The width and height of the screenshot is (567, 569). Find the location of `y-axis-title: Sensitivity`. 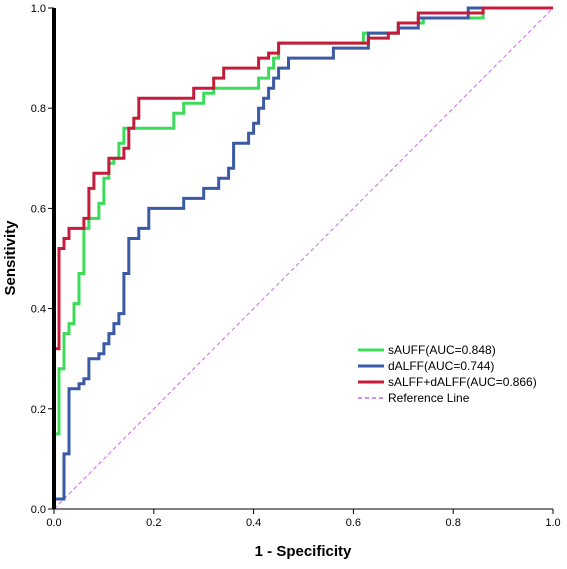

y-axis-title: Sensitivity is located at coordinates (10, 258).